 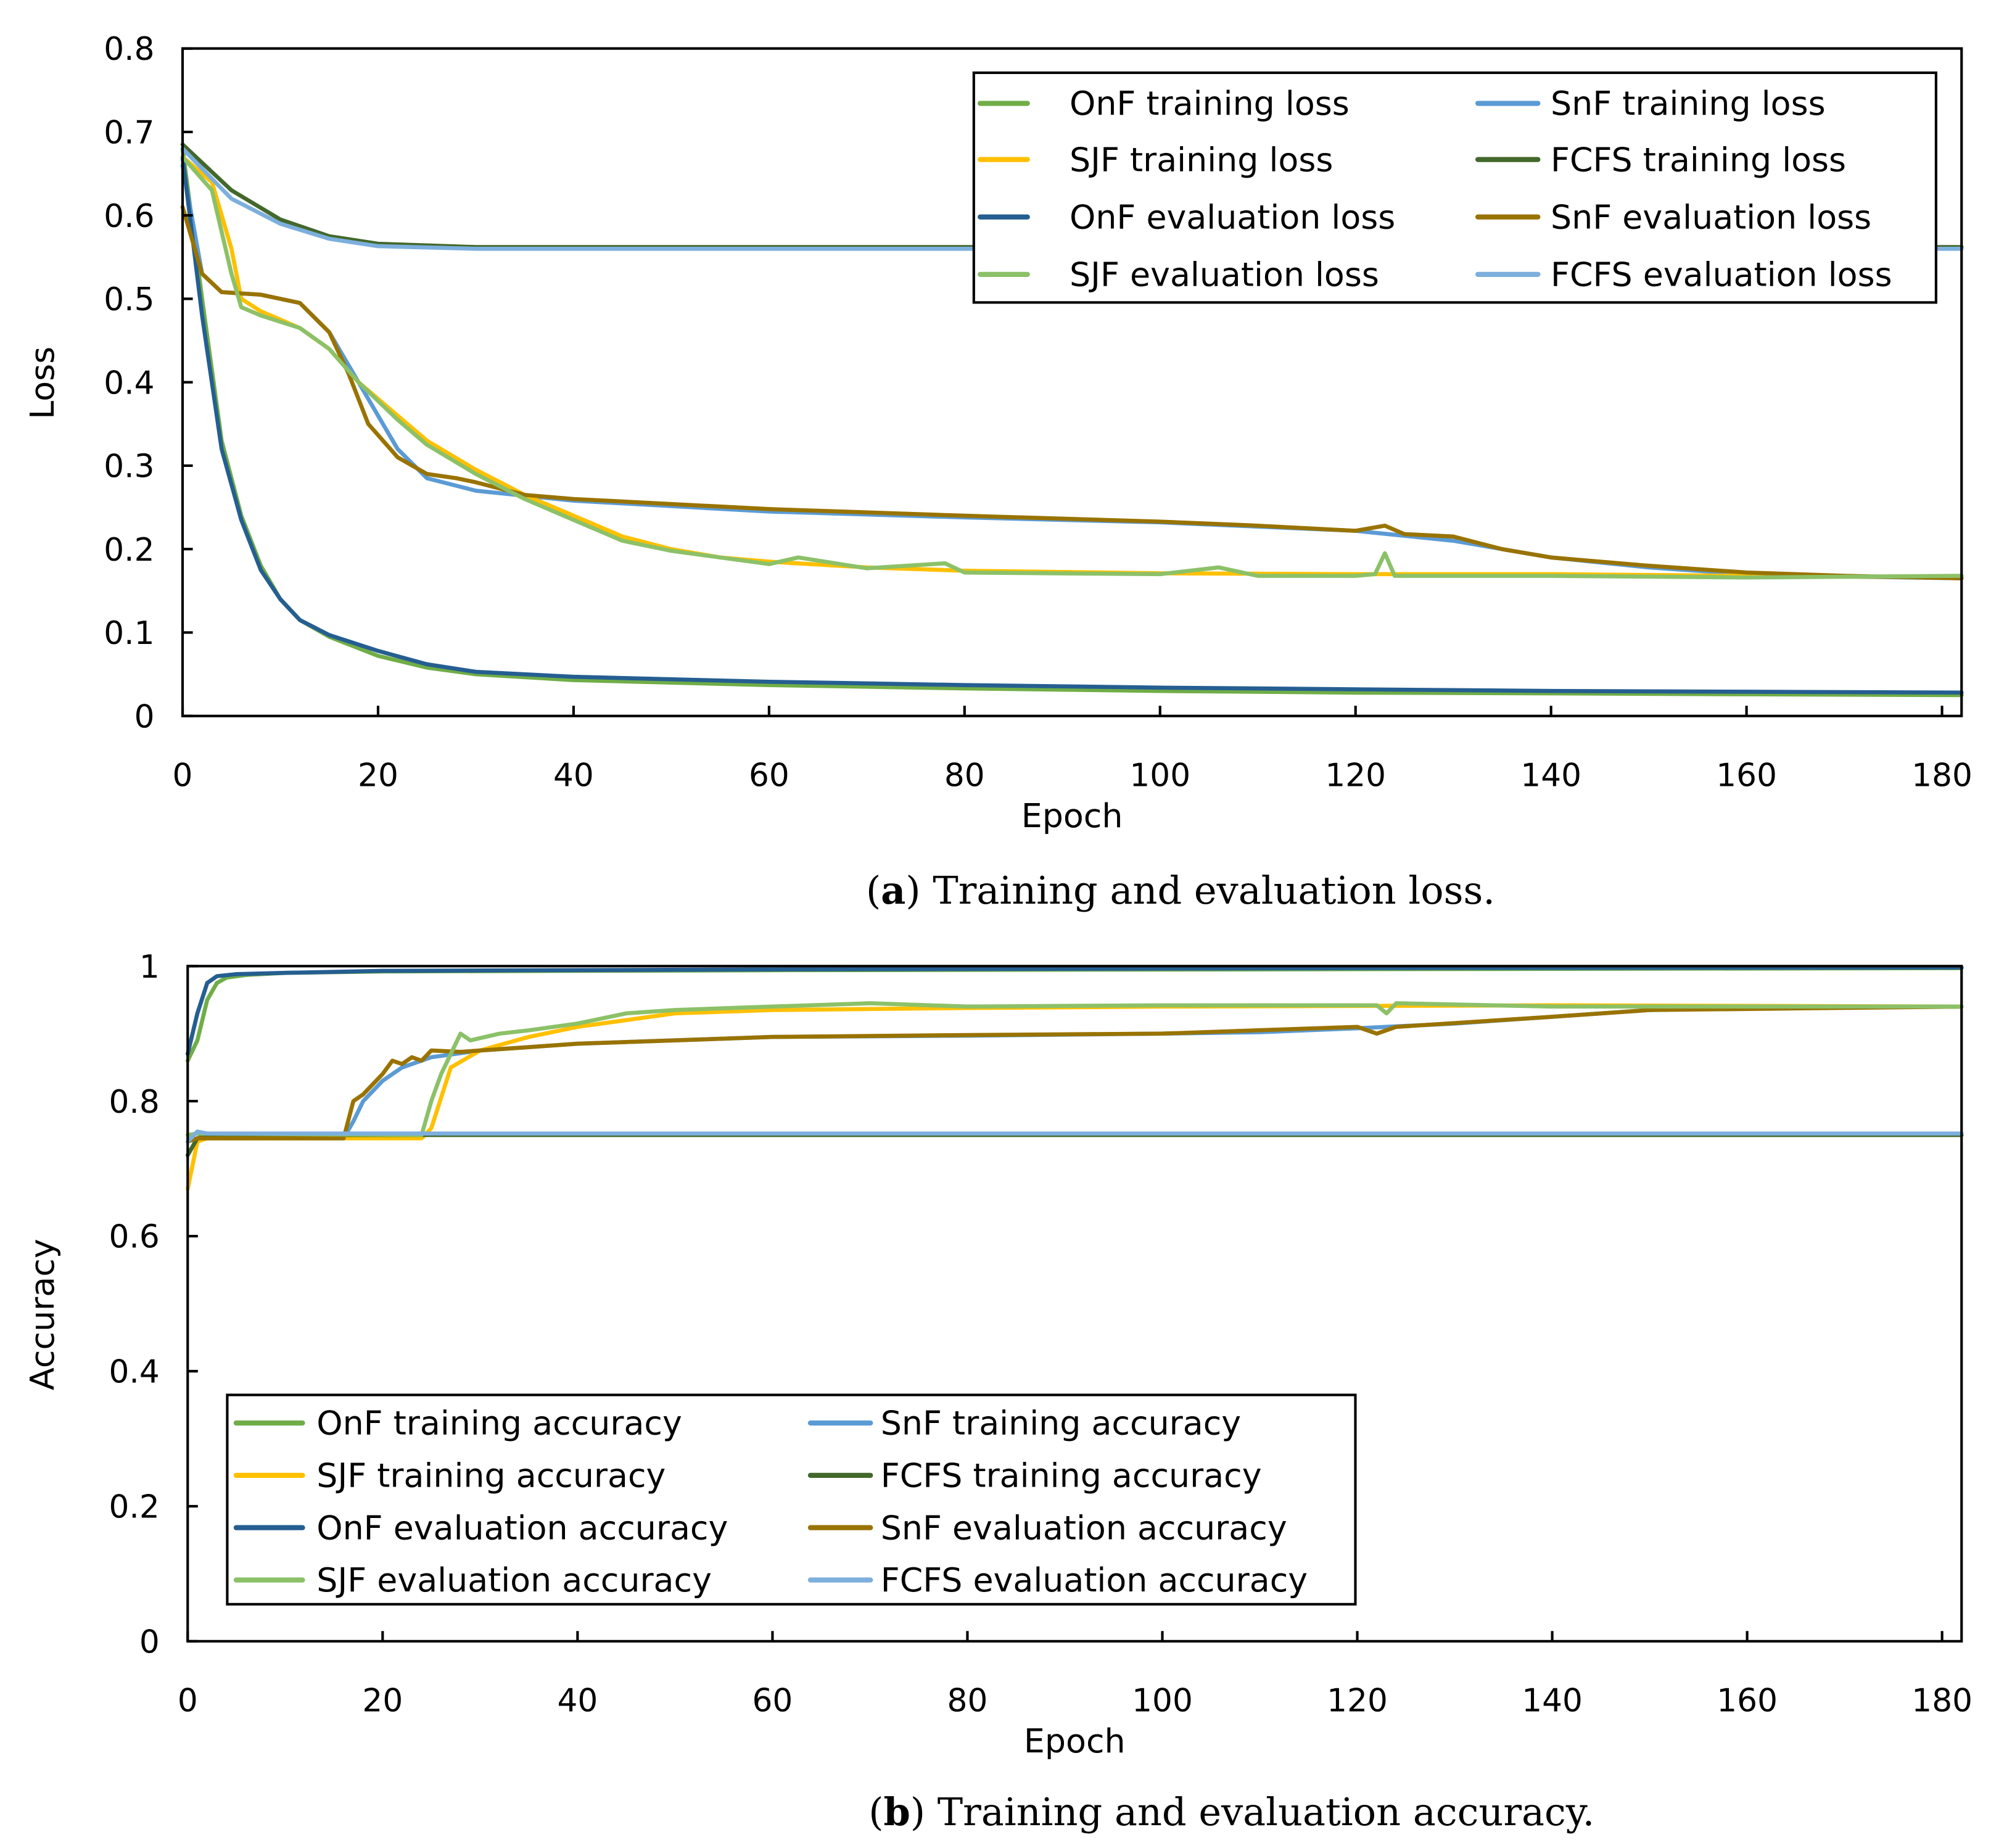 I want to click on legend-label-4: OnF evaluation accuracy, so click(x=522, y=1527).